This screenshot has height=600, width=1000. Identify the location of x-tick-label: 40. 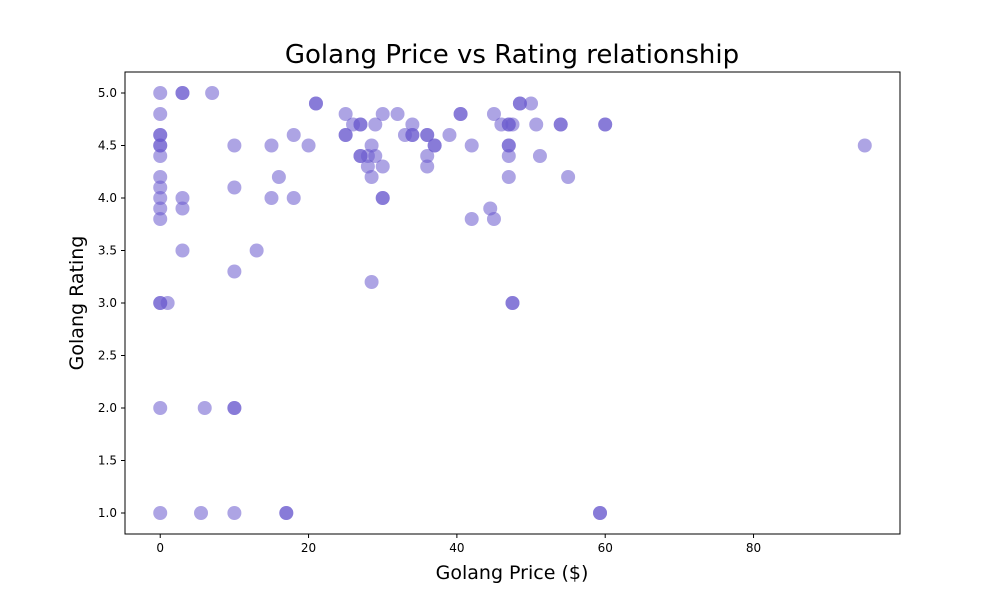
(456, 548).